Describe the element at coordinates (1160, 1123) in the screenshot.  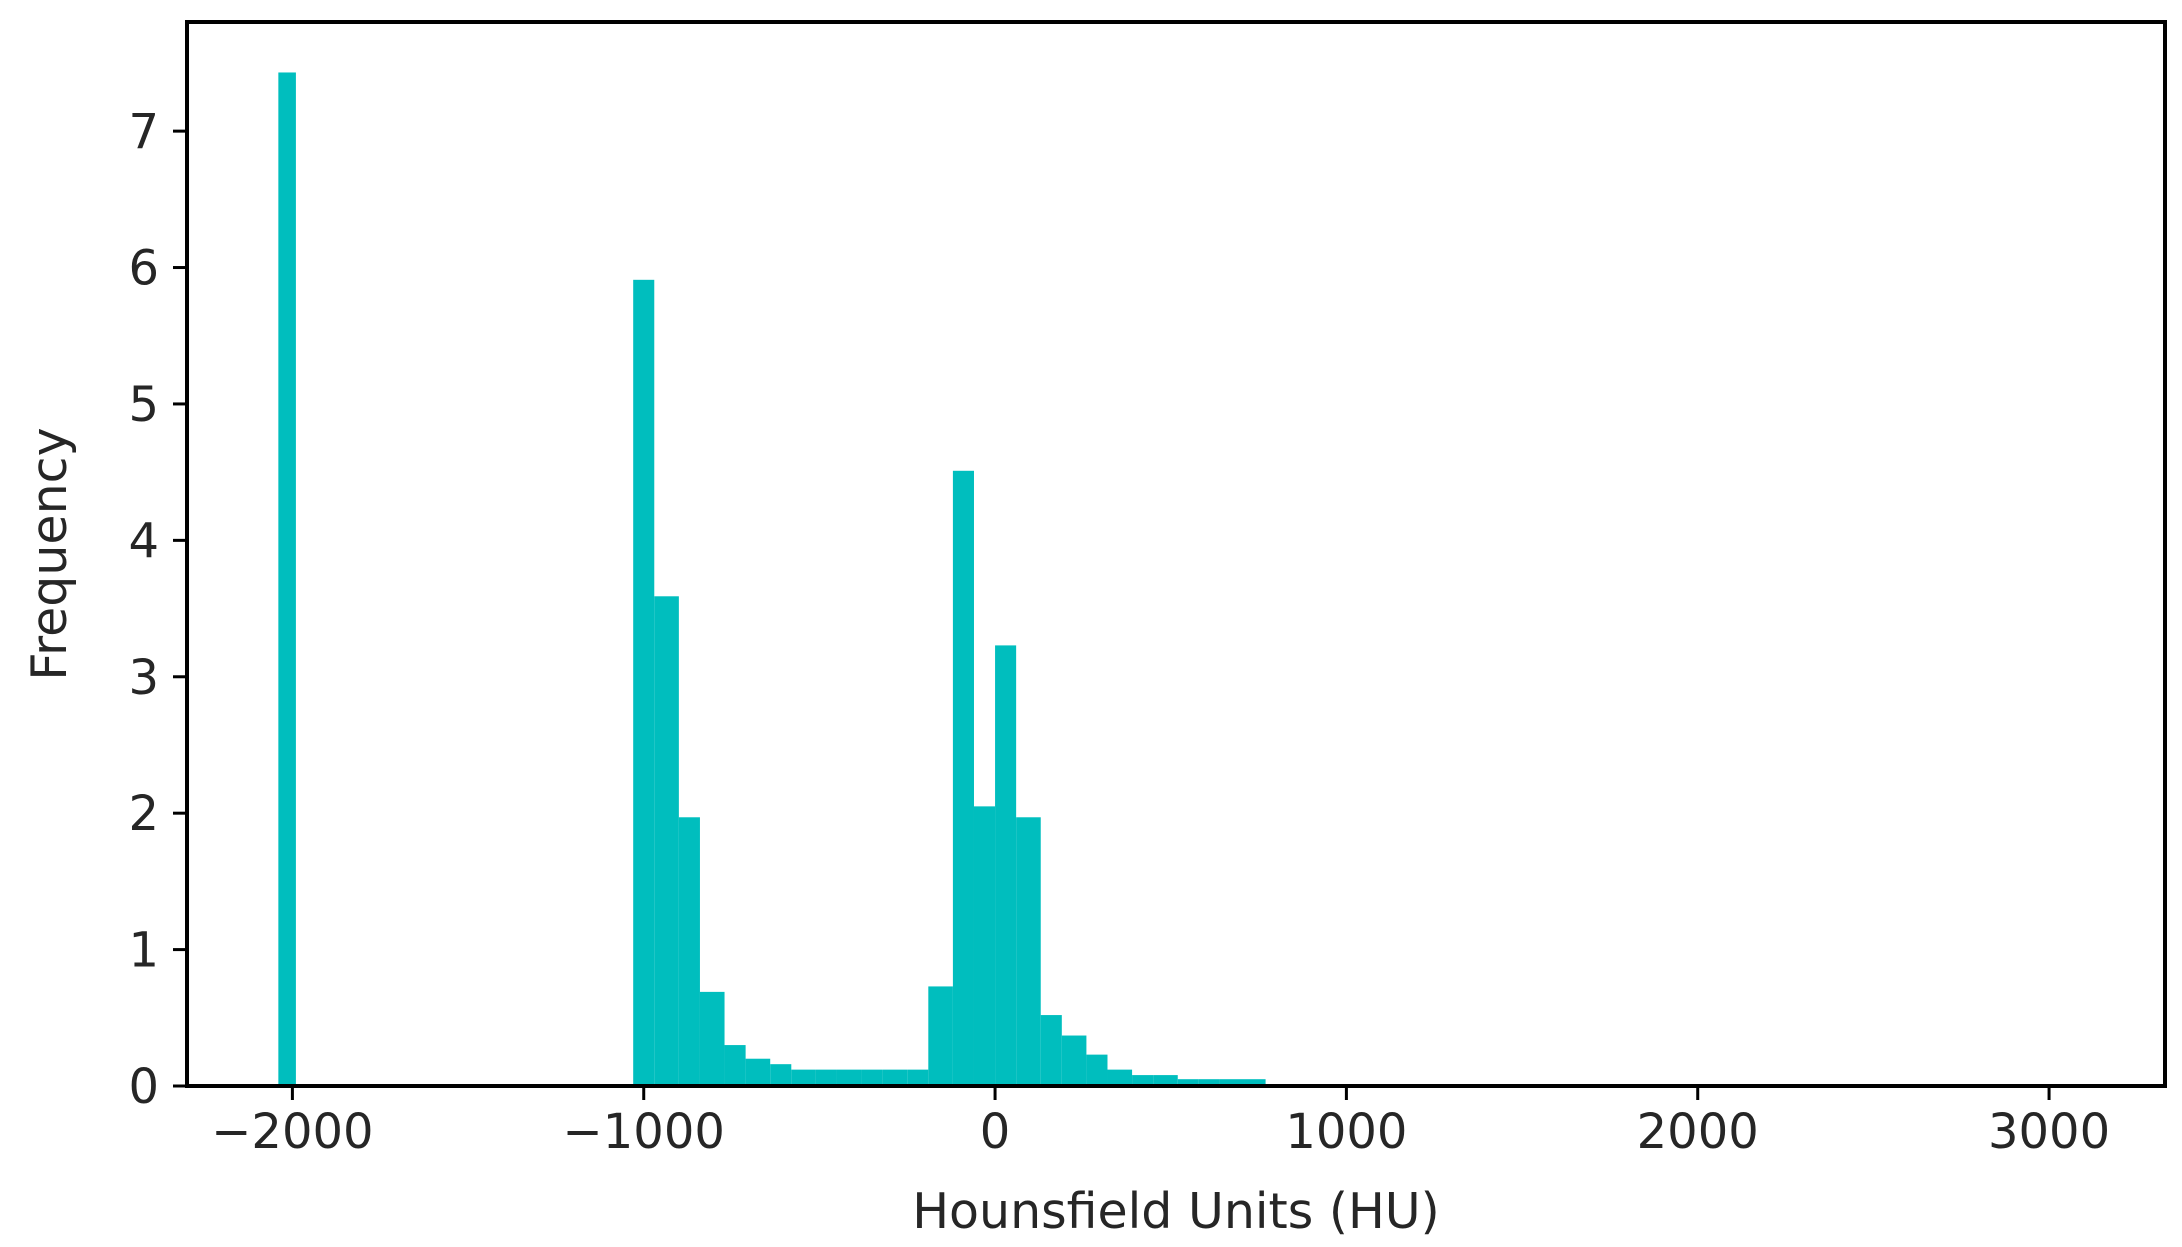
I see `x-axis-ticks: −2000 −1000 0 1000 2000 3000` at that location.